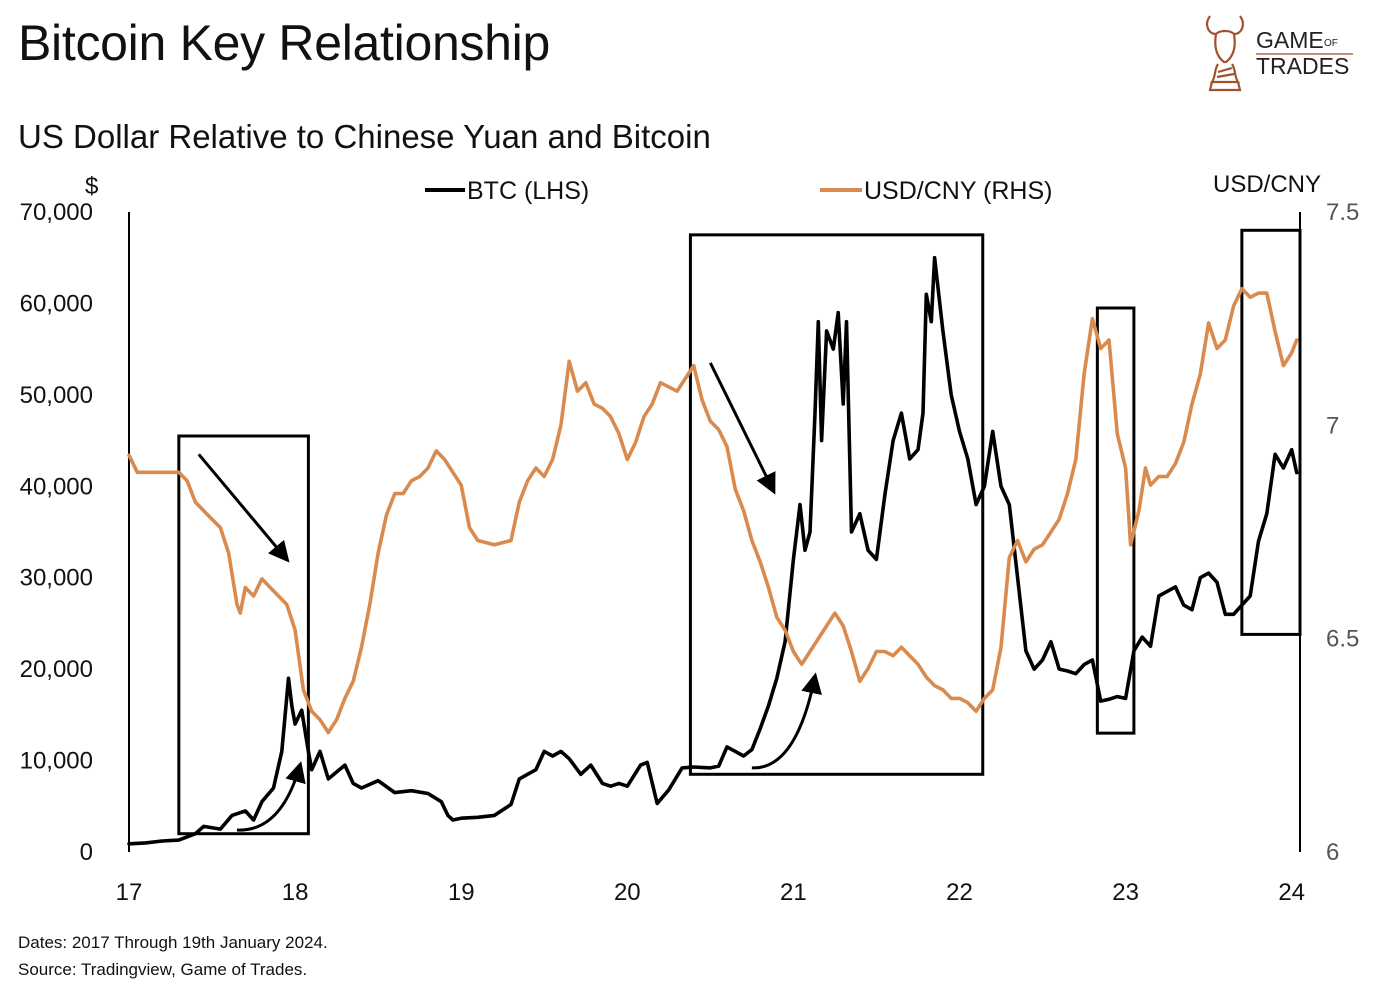 This screenshot has height=994, width=1376. What do you see at coordinates (1331, 43) in the screenshot?
I see `logo-word-of: OF` at bounding box center [1331, 43].